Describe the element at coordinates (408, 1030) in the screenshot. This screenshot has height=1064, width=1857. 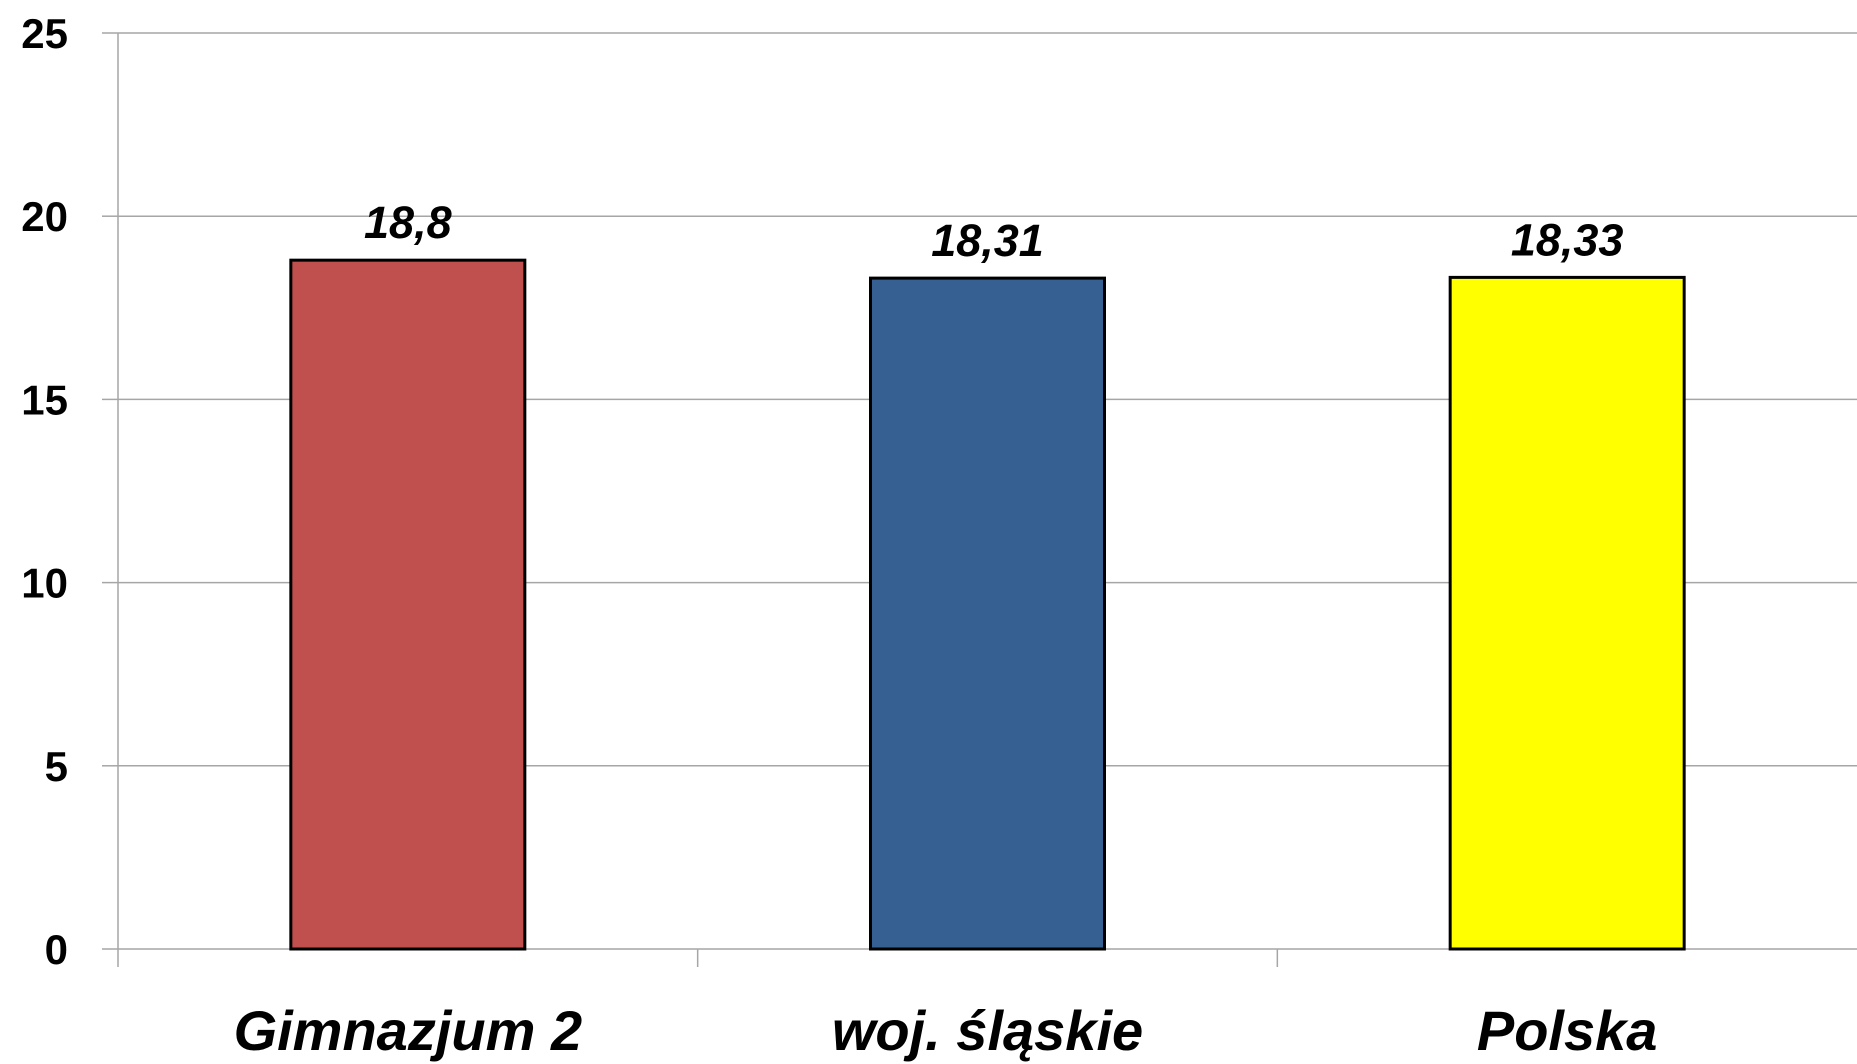
I see `x-tick-label: Gimnazjum 2` at that location.